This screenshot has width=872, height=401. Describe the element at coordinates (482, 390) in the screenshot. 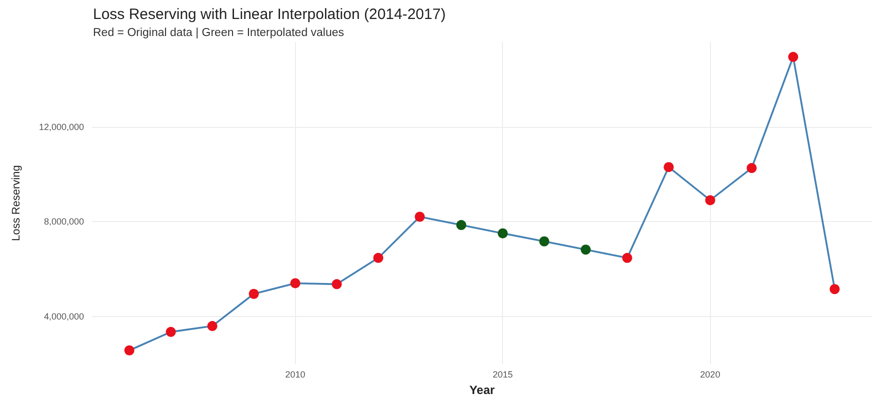

I see `x-axis-title: Year` at that location.